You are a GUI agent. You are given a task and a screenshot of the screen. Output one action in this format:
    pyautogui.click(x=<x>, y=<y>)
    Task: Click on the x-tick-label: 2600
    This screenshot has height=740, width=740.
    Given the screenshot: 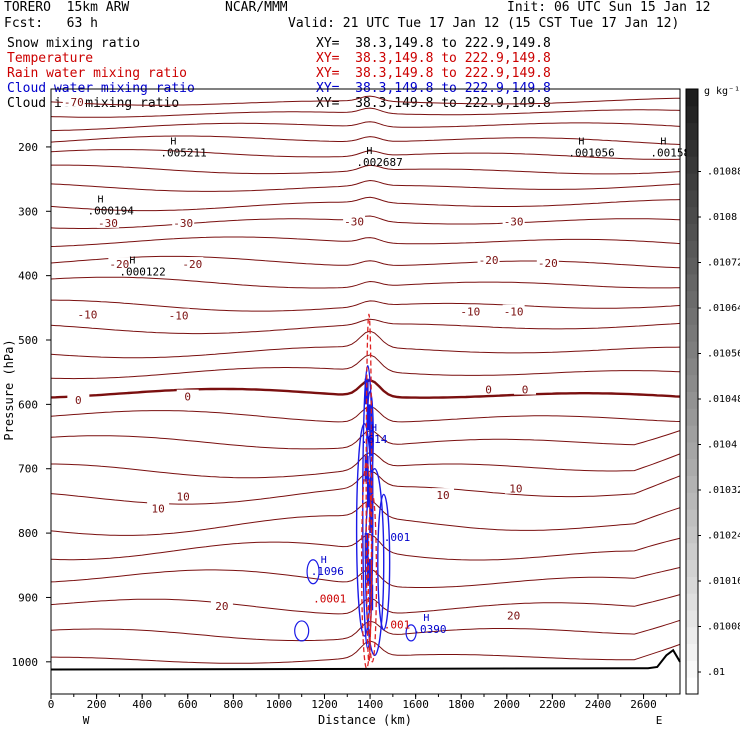 What is the action you would take?
    pyautogui.click(x=643, y=704)
    